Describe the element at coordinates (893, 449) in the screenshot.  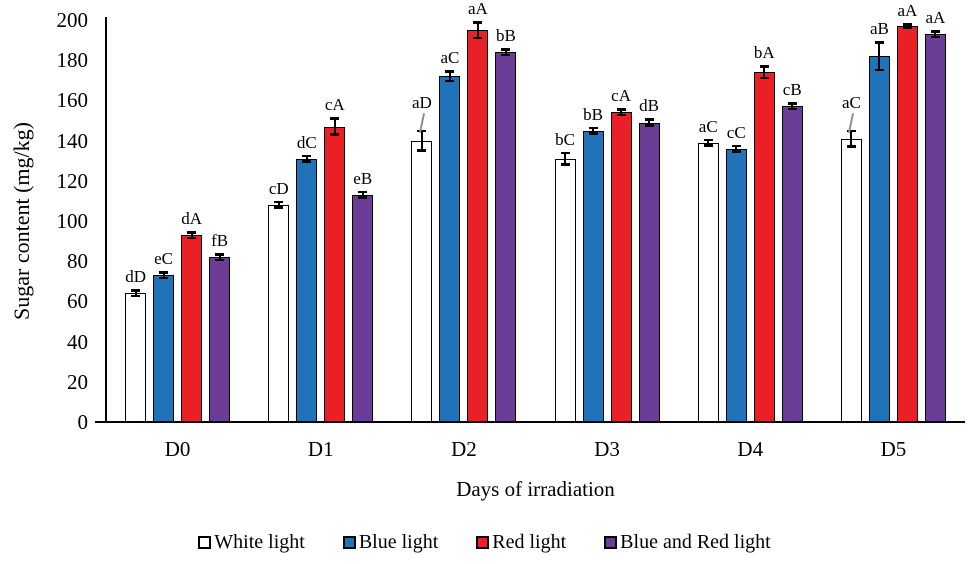
I see `x-tick-label: D5` at that location.